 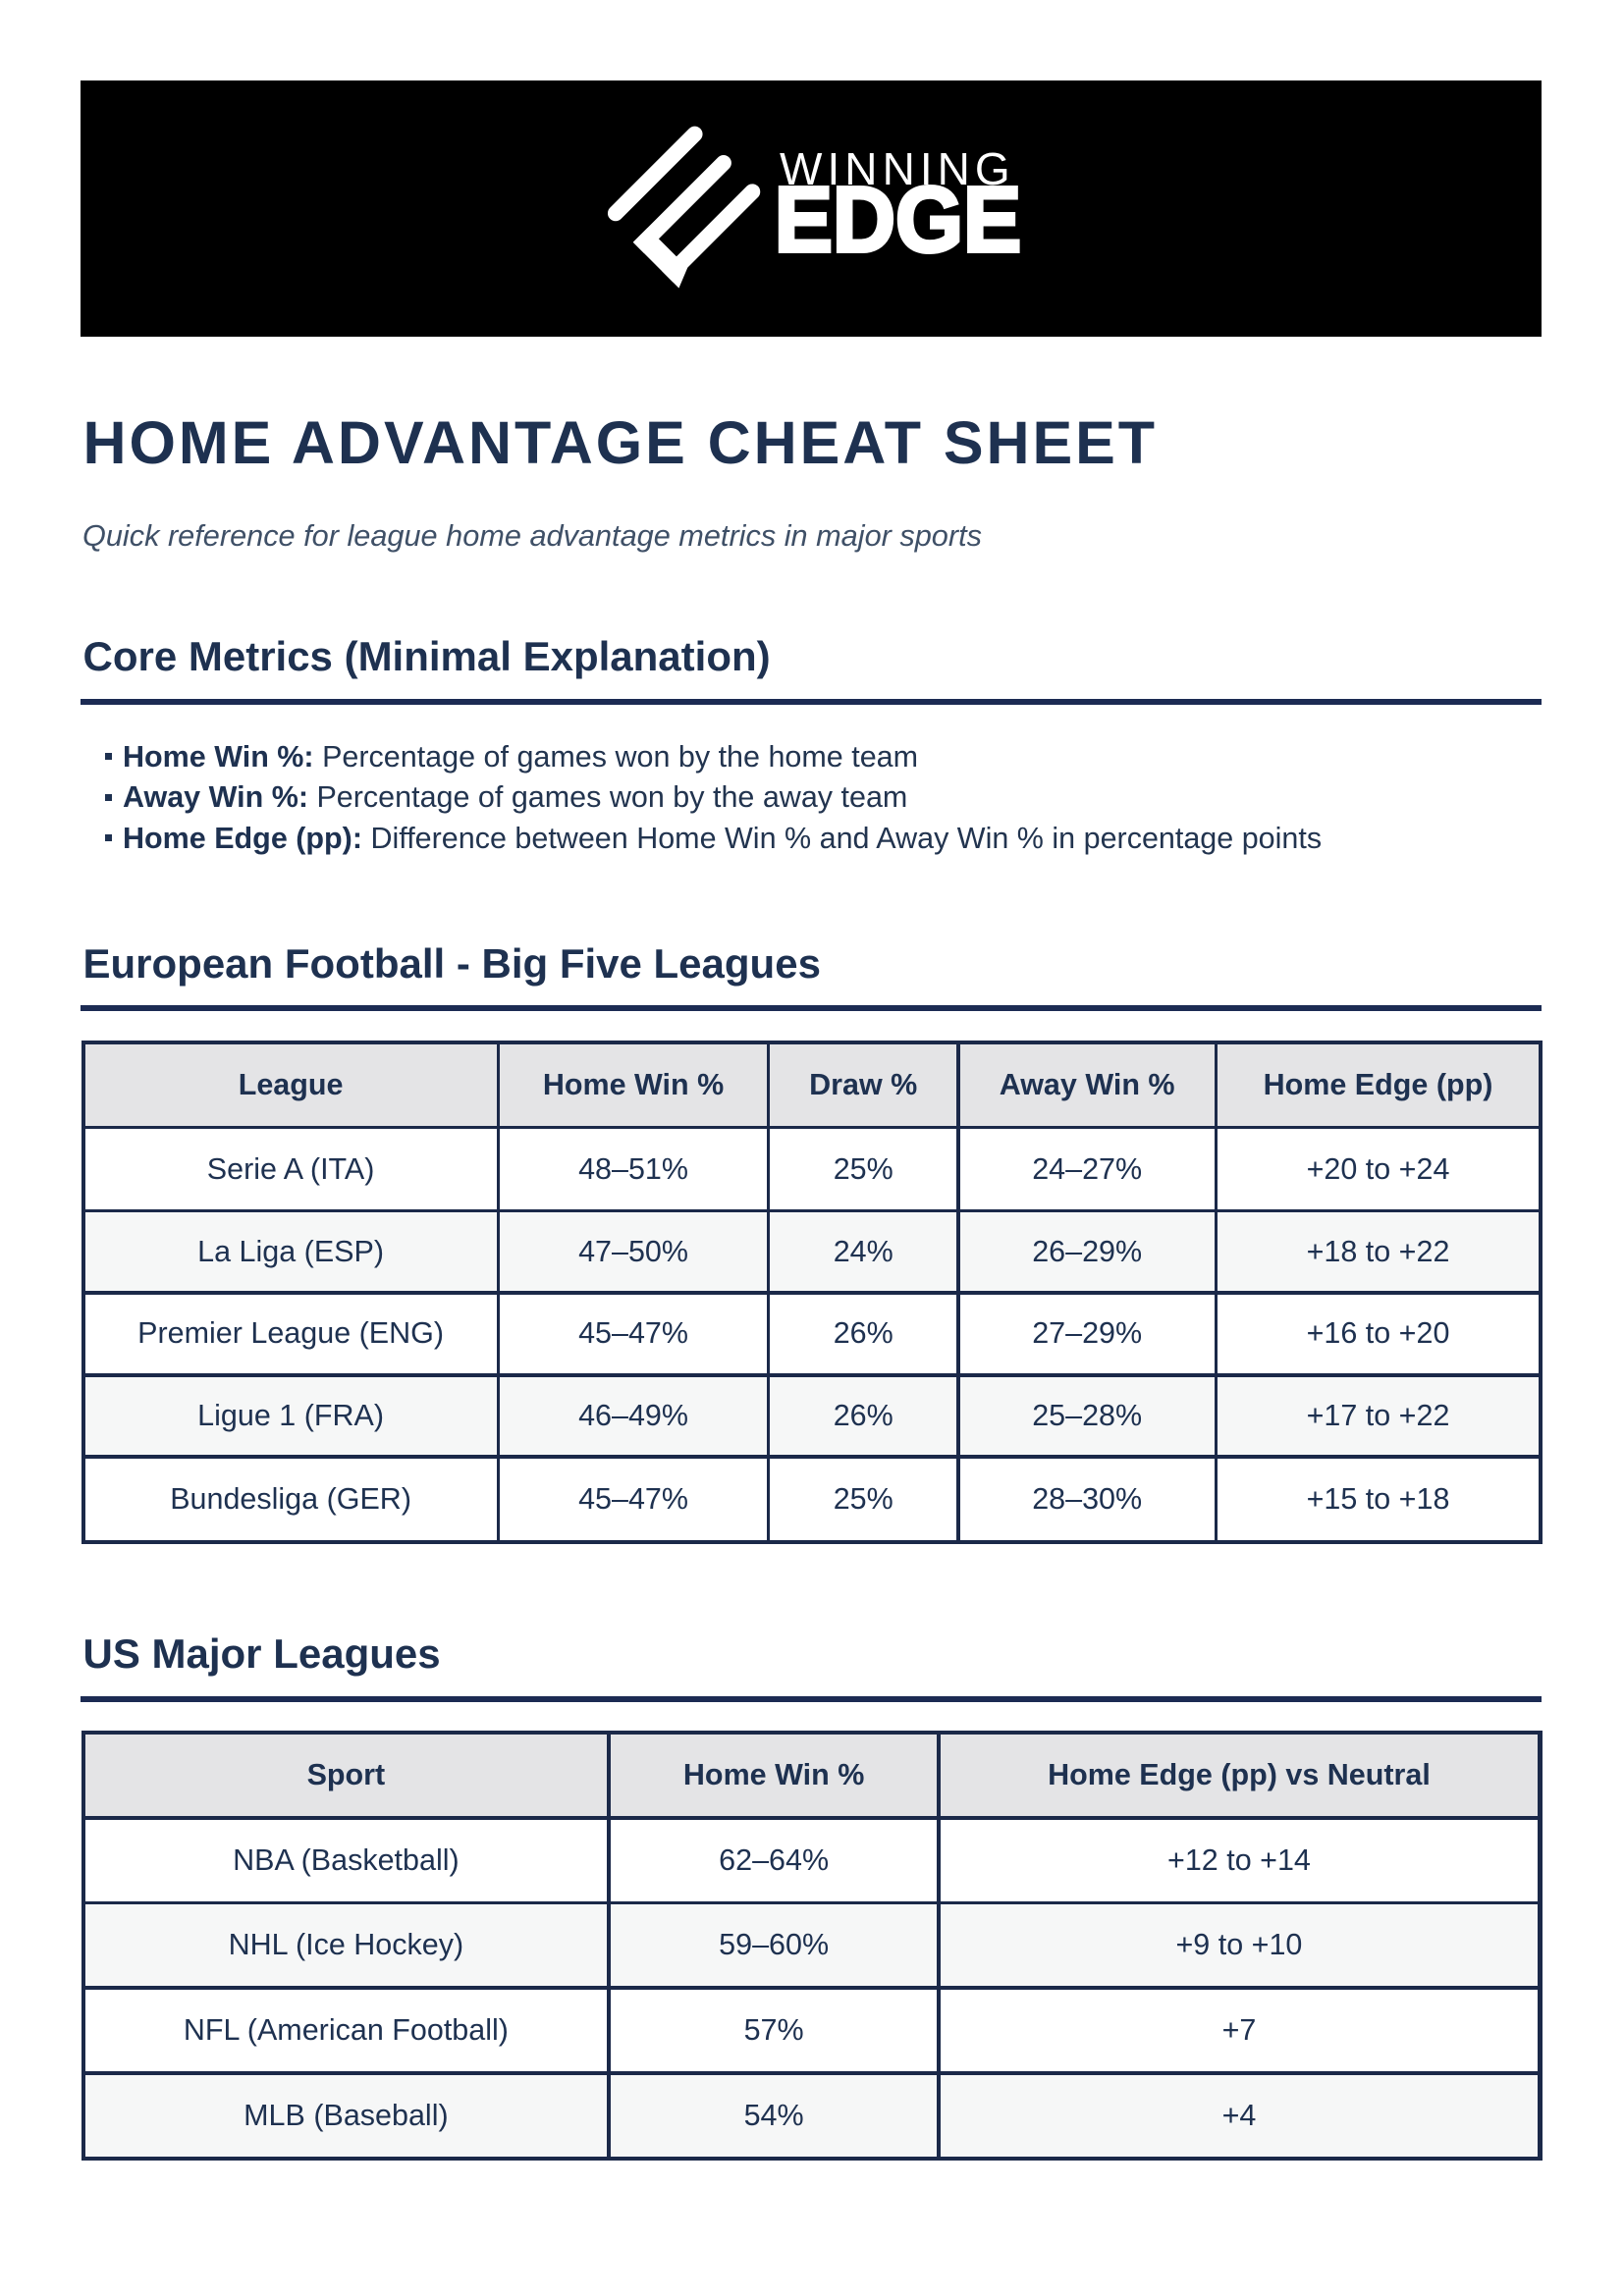 I want to click on svg-text: WINNING, so click(x=897, y=168).